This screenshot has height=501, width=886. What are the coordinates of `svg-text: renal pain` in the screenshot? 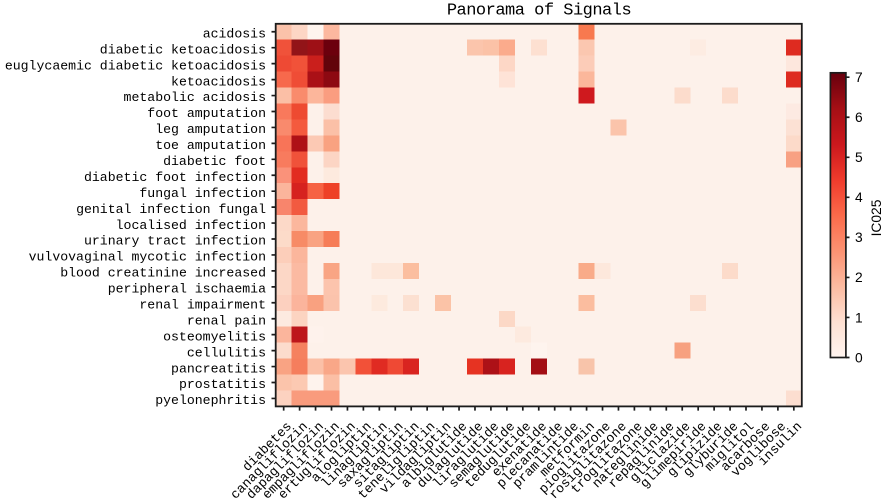 It's located at (226, 320).